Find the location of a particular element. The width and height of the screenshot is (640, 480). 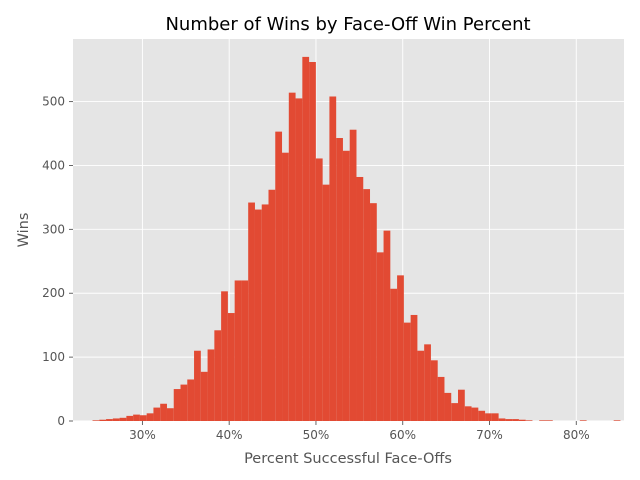

x-tick-label: 30% is located at coordinates (142, 435).